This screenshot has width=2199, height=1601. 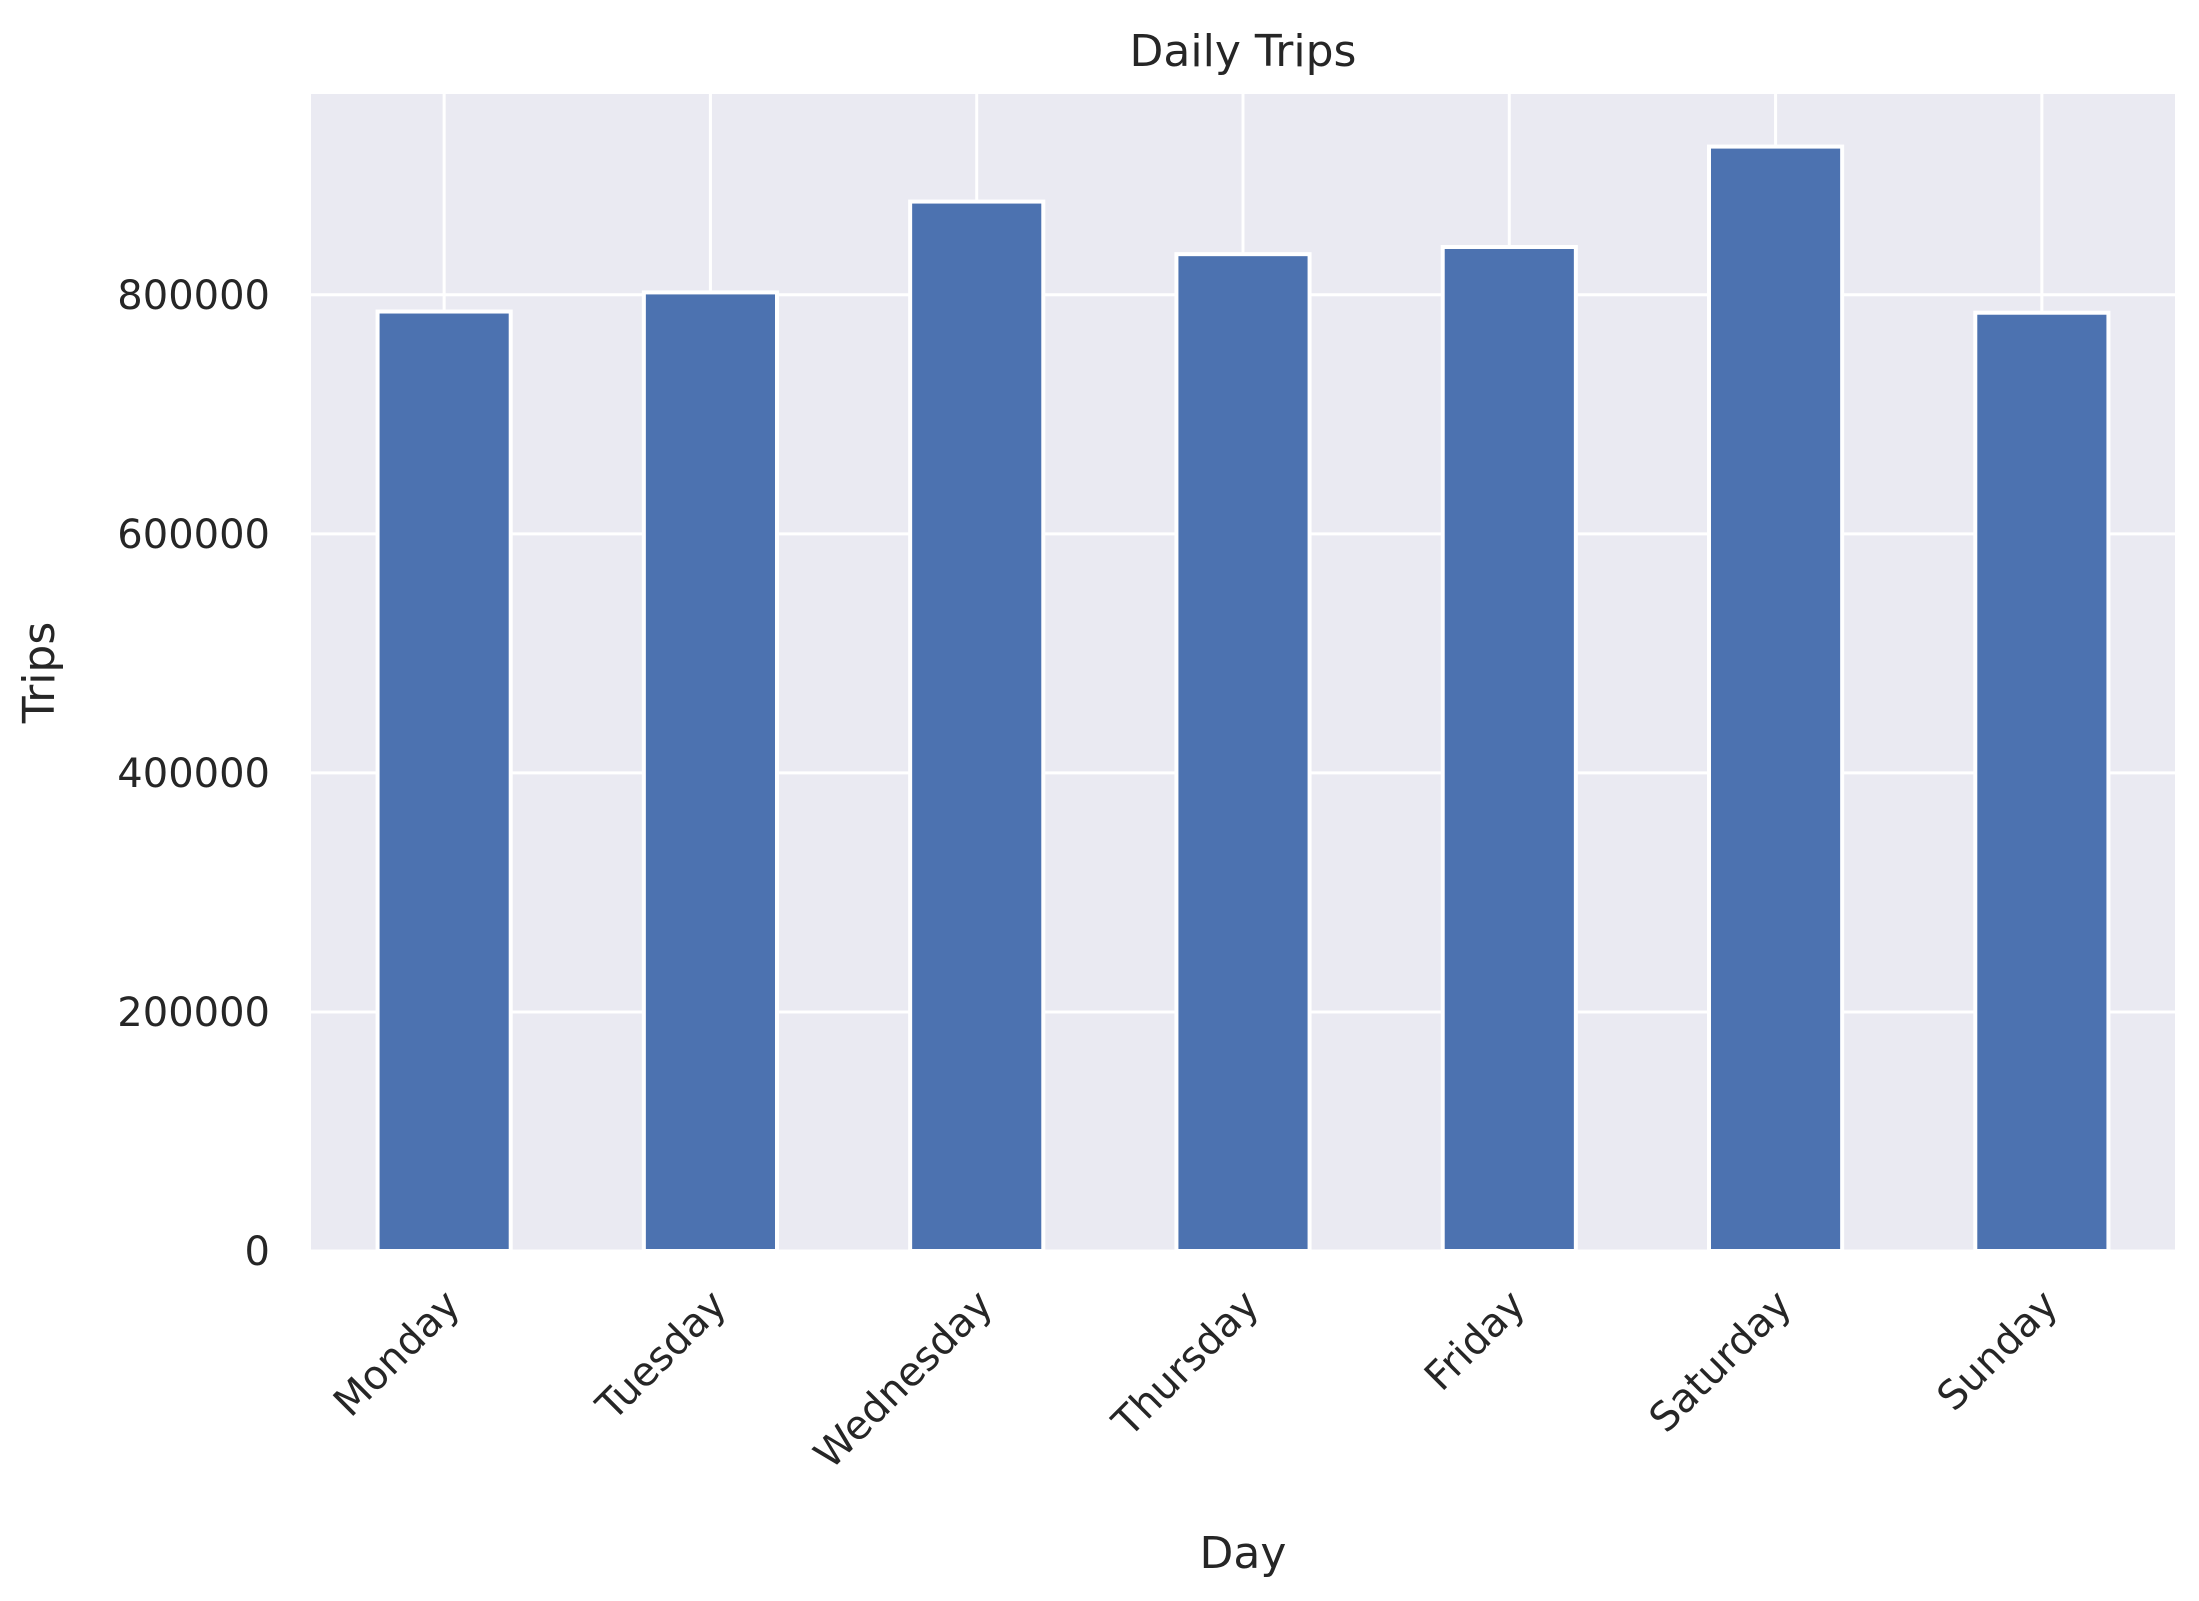 I want to click on x-tick-label: Friday, so click(x=1475, y=1341).